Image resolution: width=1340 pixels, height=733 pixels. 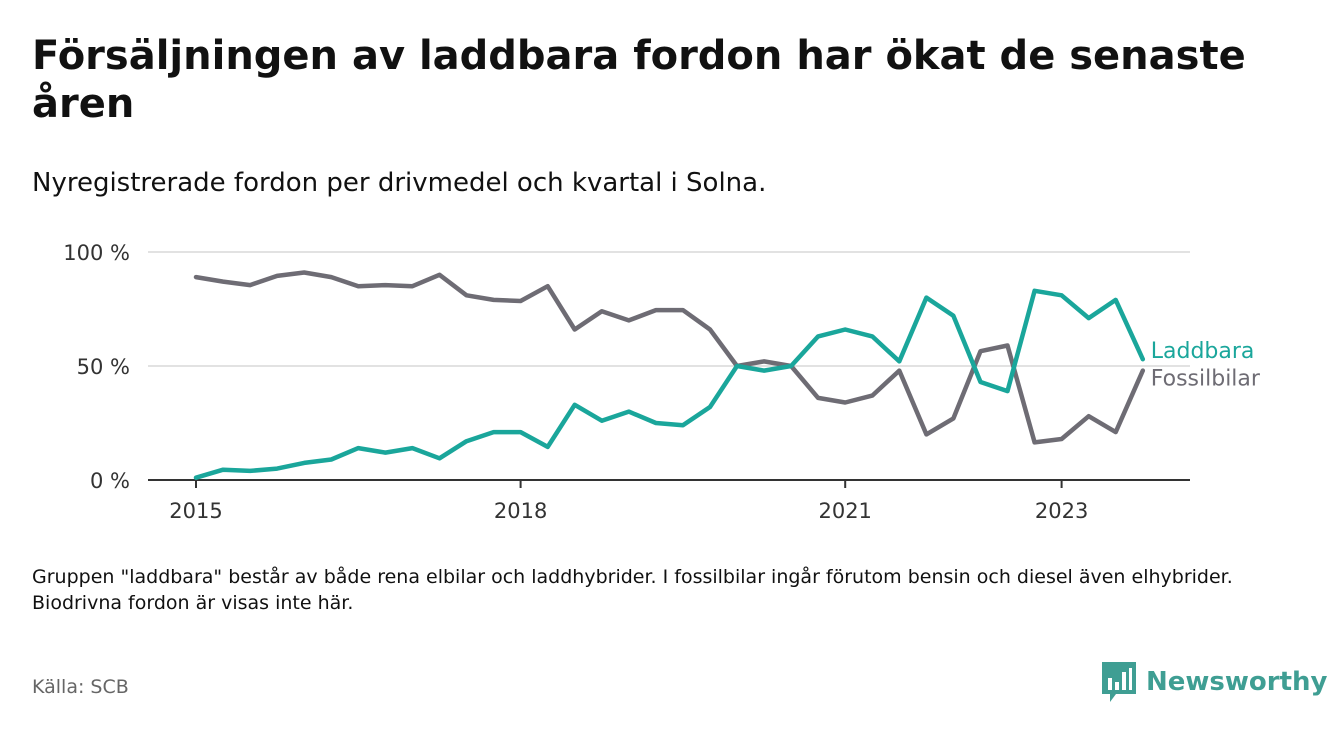 I want to click on y-tick-label: 50 %, so click(x=103, y=367).